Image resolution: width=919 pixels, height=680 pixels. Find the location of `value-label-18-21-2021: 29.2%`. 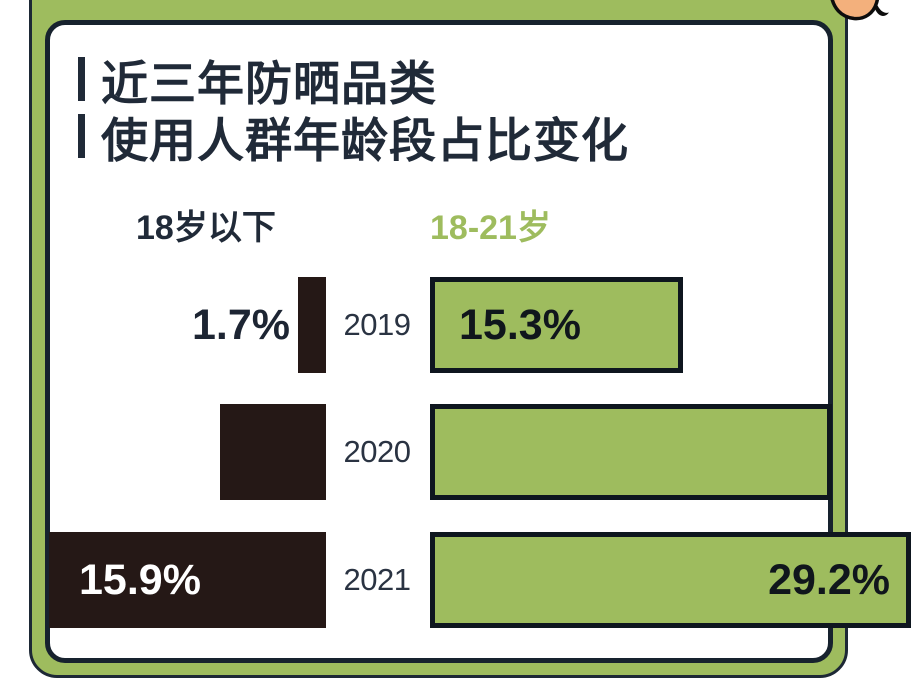

value-label-18-21-2021: 29.2% is located at coordinates (829, 579).